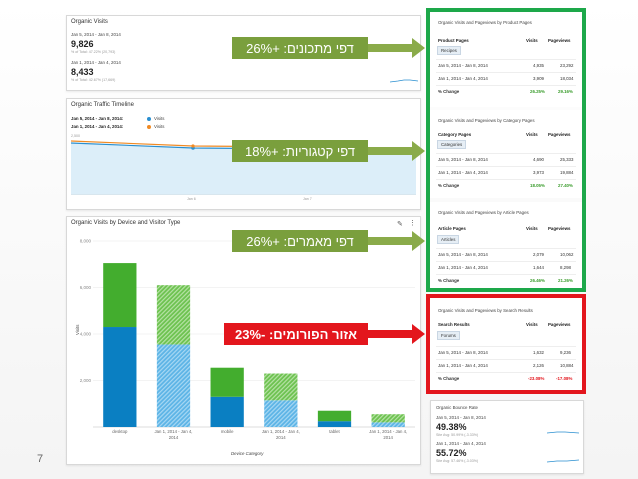 The width and height of the screenshot is (638, 479). Describe the element at coordinates (451, 453) in the screenshot. I see `metric-value: 55.72%` at that location.